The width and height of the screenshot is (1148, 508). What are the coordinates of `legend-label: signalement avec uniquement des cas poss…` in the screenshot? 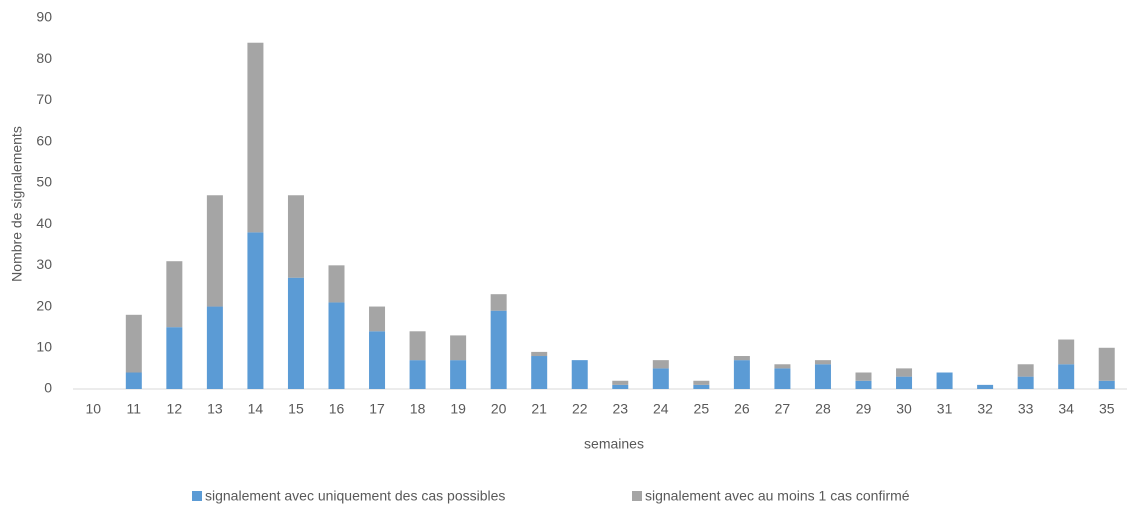 It's located at (355, 496).